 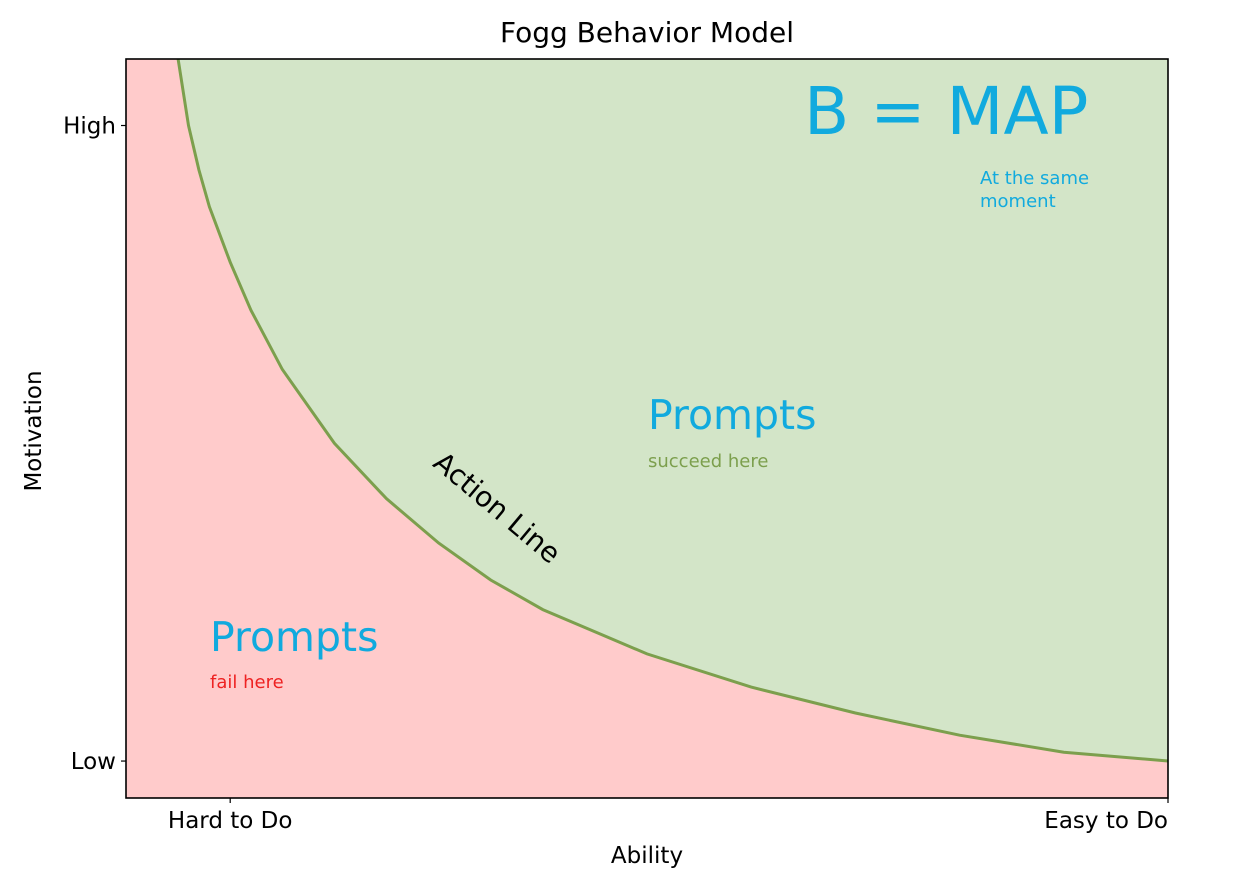 What do you see at coordinates (34, 430) in the screenshot?
I see `y-axis-label: Motivation` at bounding box center [34, 430].